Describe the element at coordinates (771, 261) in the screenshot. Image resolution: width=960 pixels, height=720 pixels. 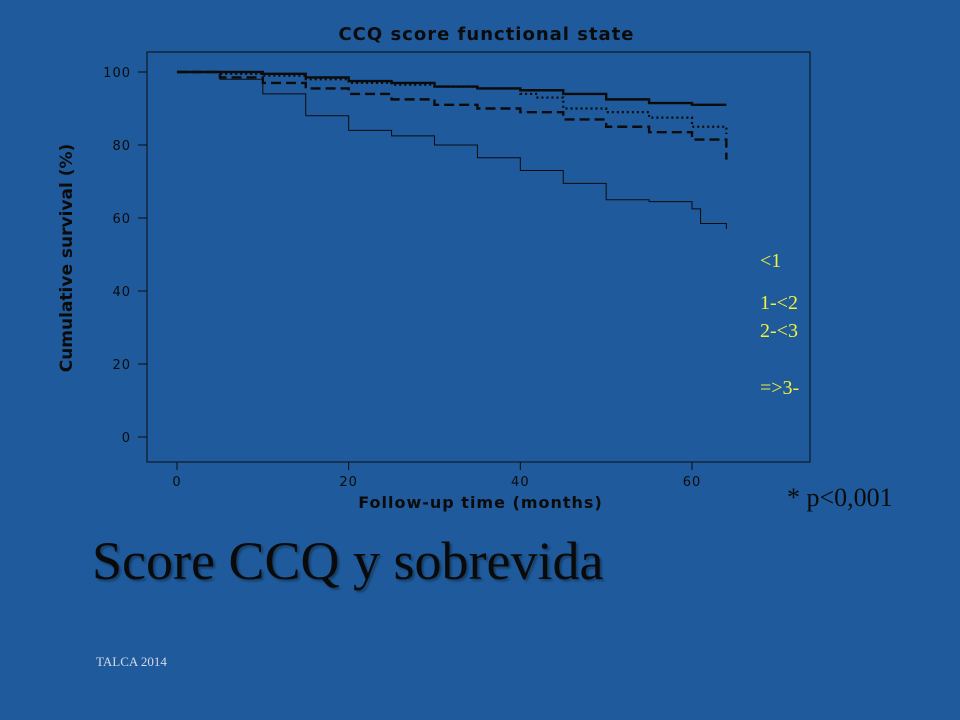
I see `legend-label-lt1: <1` at that location.